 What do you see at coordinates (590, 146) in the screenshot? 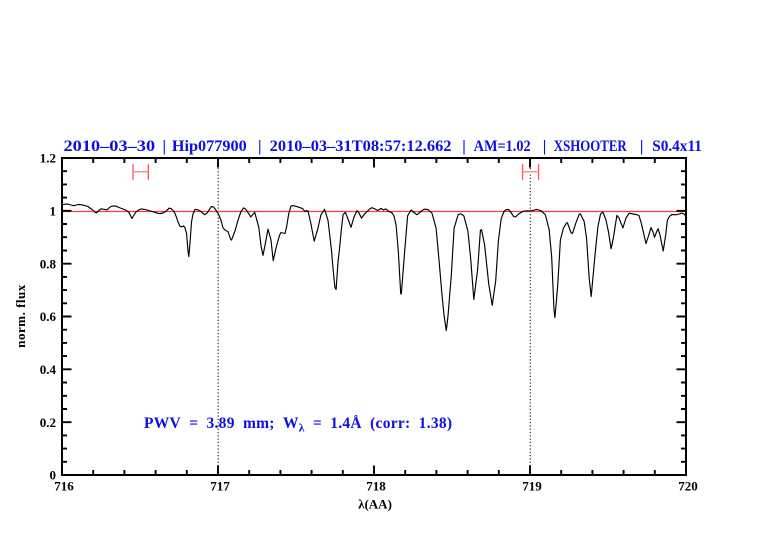
I see `svg-text: XSHOOTER` at bounding box center [590, 146].